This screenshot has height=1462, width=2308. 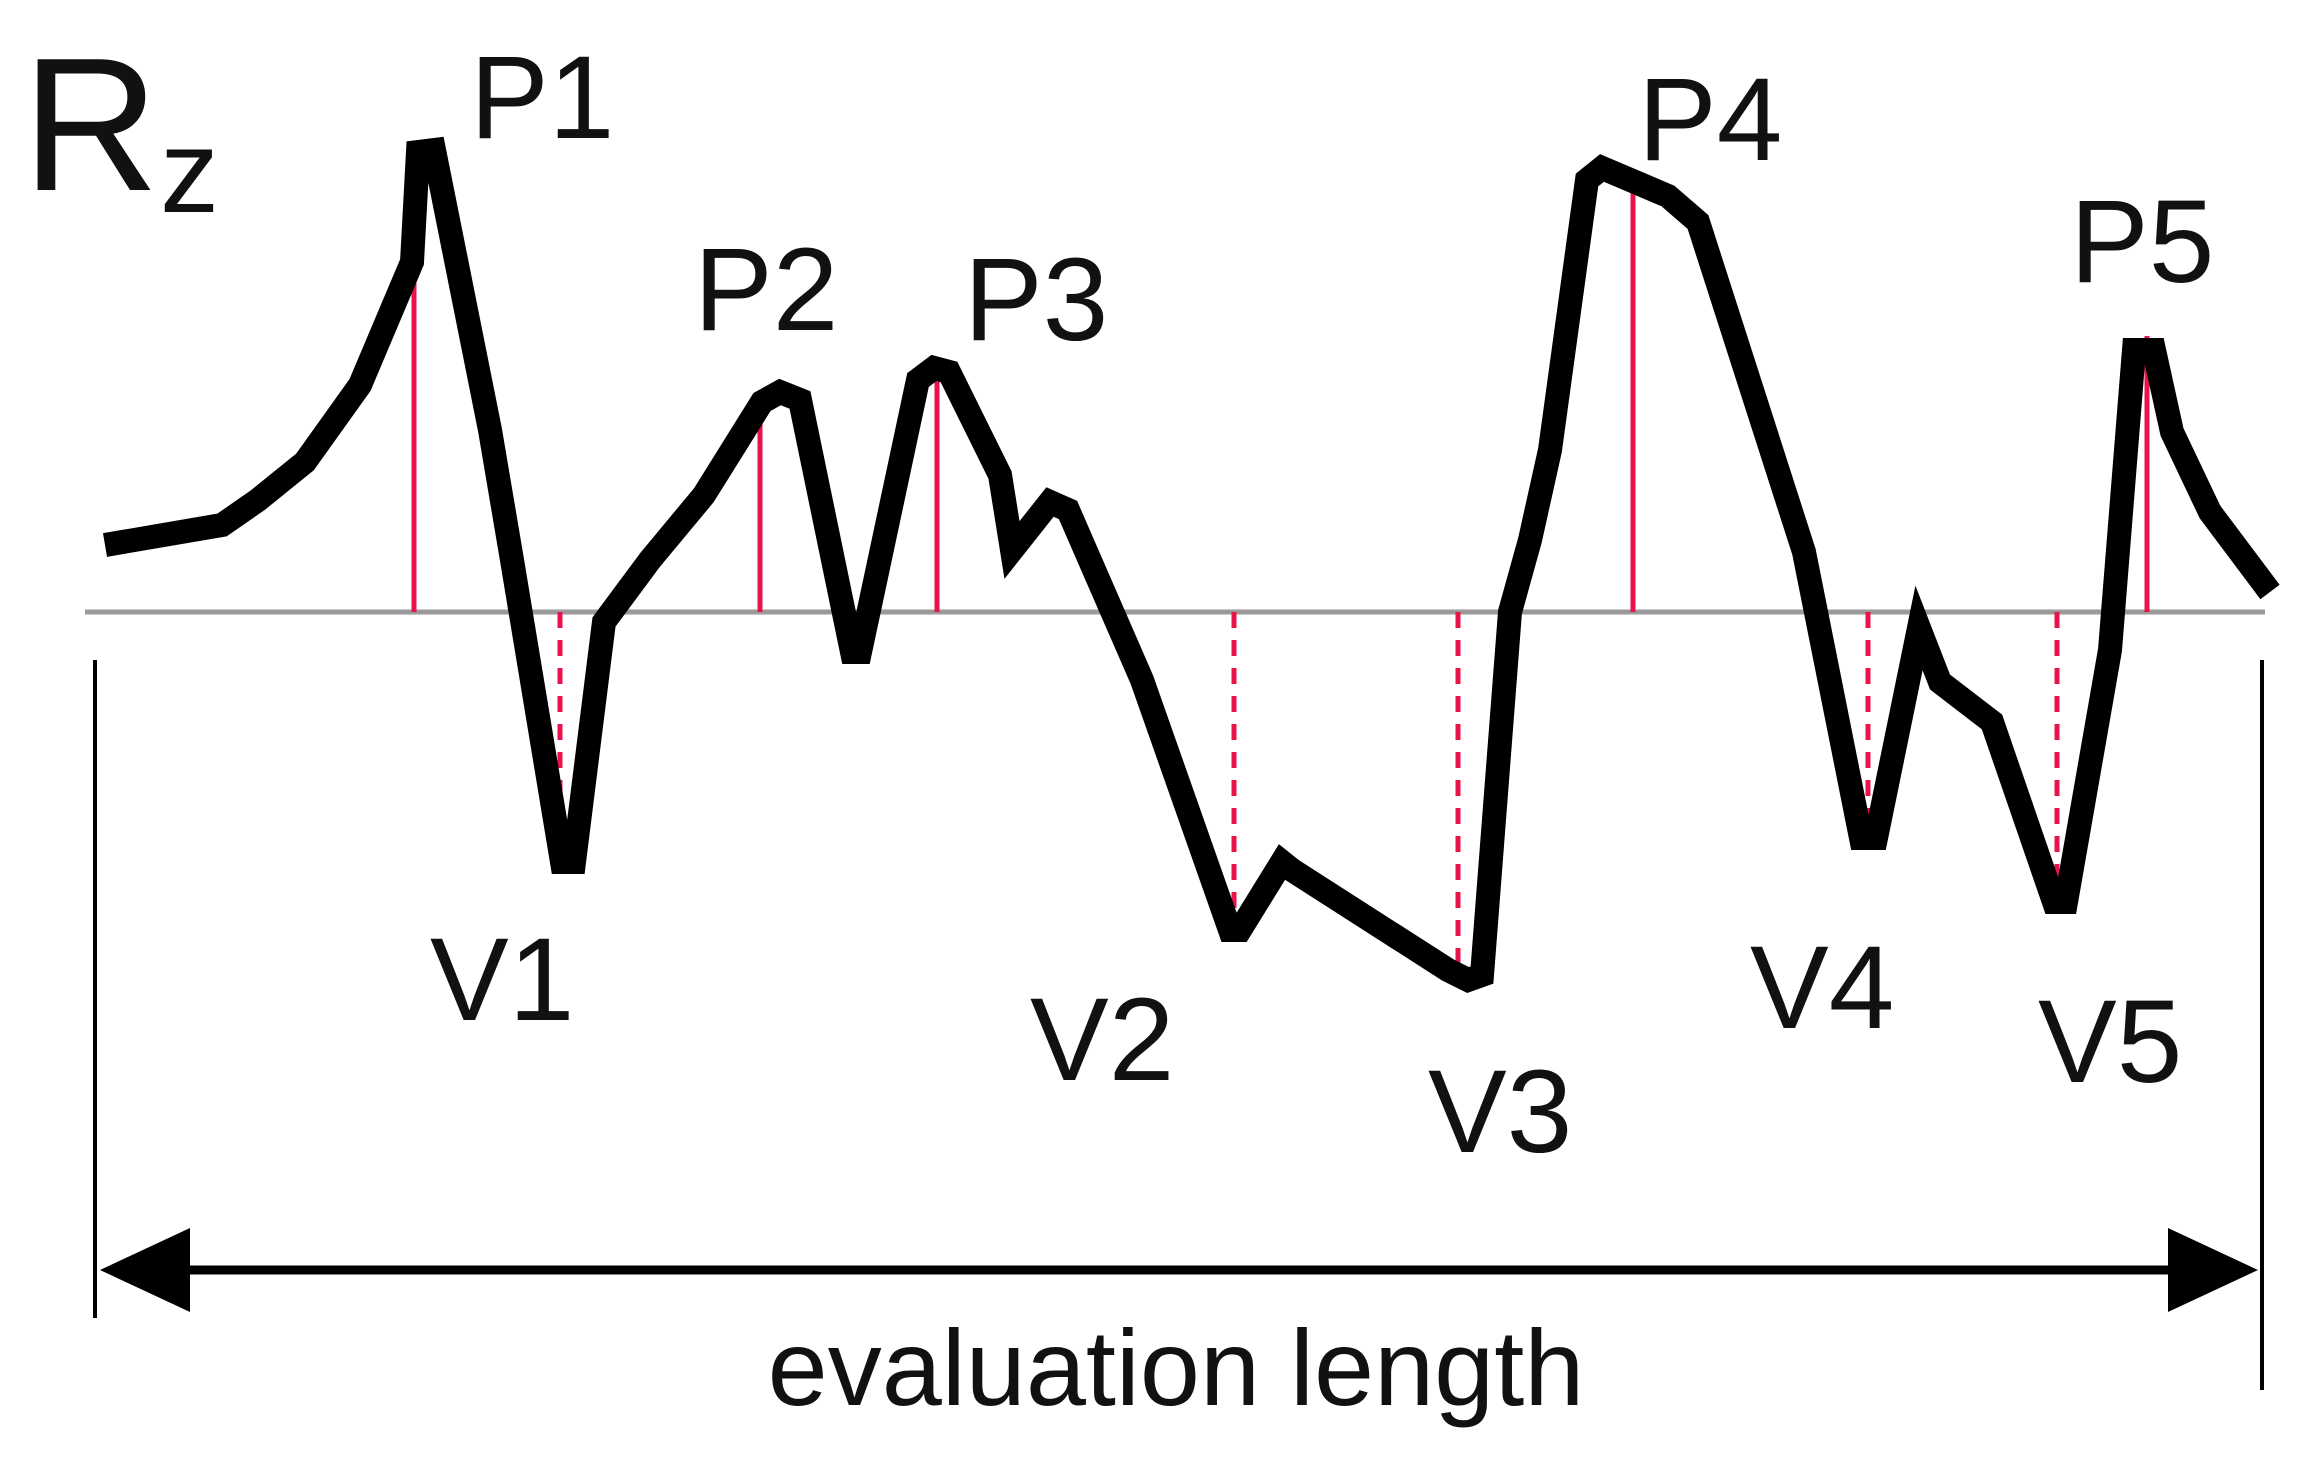 I want to click on arrow-left-head, so click(x=145, y=1270).